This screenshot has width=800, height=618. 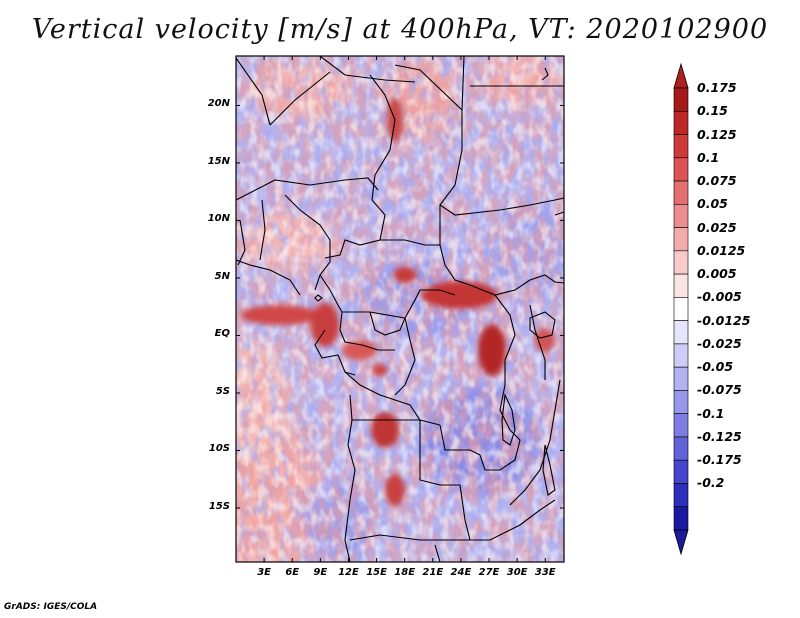 I want to click on footer-credit: GrADS: IGES/COLA, so click(x=51, y=607).